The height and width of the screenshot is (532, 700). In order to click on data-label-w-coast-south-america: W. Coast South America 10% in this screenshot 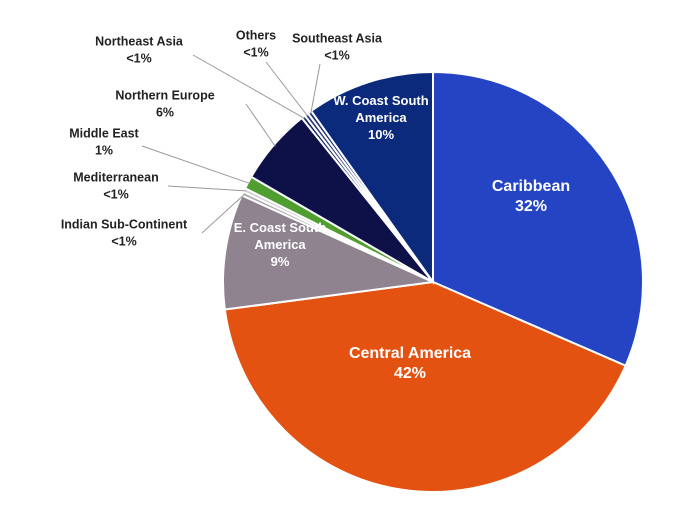, I will do `click(380, 117)`.